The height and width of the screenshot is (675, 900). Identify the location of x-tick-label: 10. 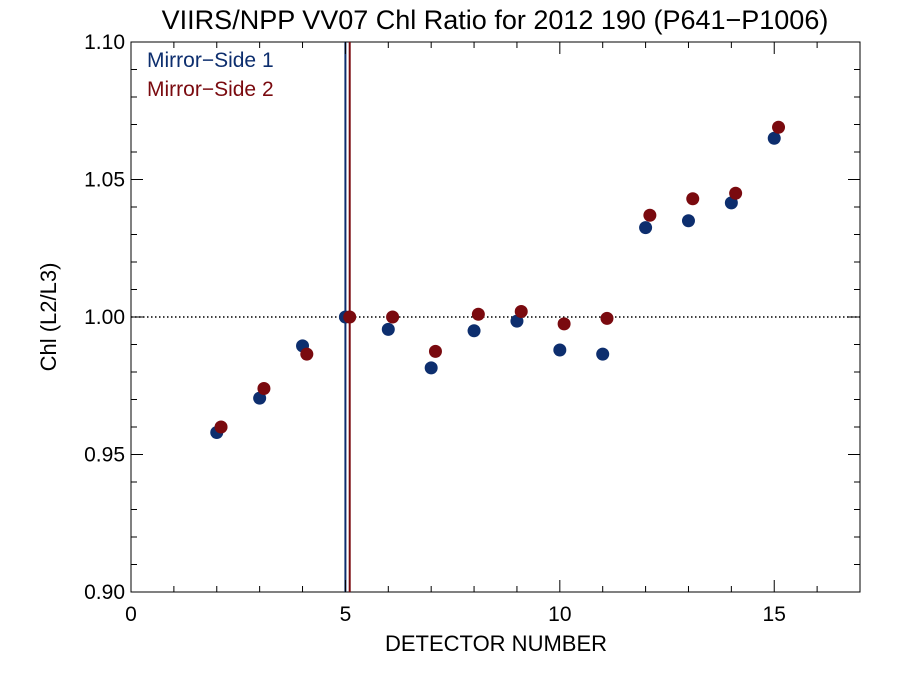
(559, 614).